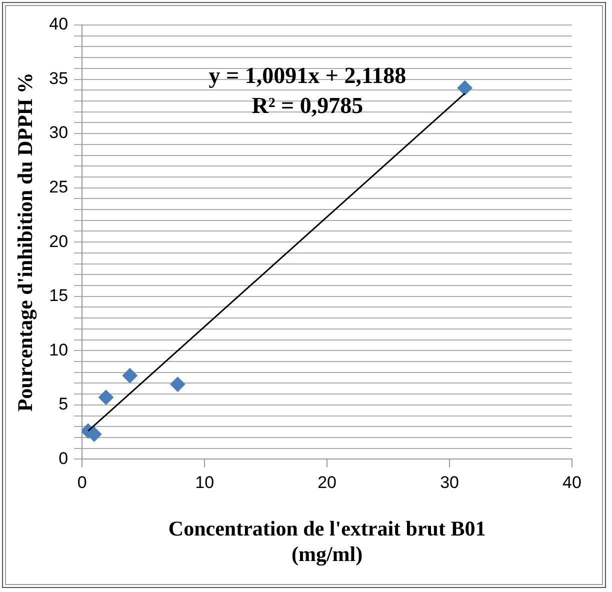 The height and width of the screenshot is (592, 612). What do you see at coordinates (308, 105) in the screenshot?
I see `annotation: R² = 0,9785` at bounding box center [308, 105].